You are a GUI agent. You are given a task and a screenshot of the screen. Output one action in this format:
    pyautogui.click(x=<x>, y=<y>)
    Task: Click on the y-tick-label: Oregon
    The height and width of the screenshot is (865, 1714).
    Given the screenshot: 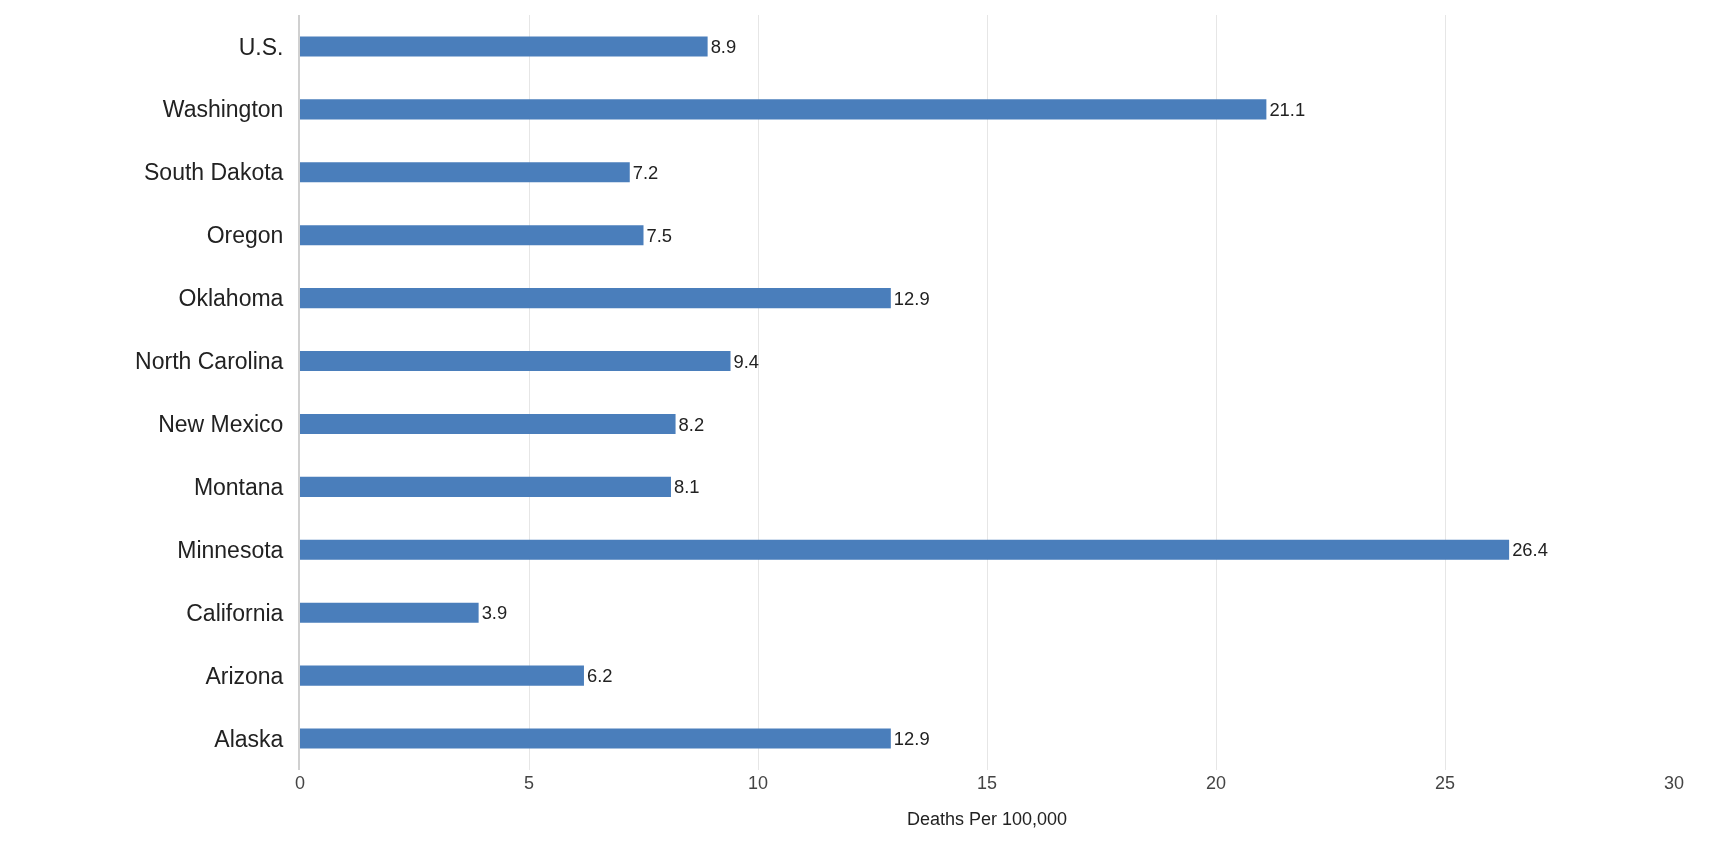 What is the action you would take?
    pyautogui.click(x=245, y=235)
    